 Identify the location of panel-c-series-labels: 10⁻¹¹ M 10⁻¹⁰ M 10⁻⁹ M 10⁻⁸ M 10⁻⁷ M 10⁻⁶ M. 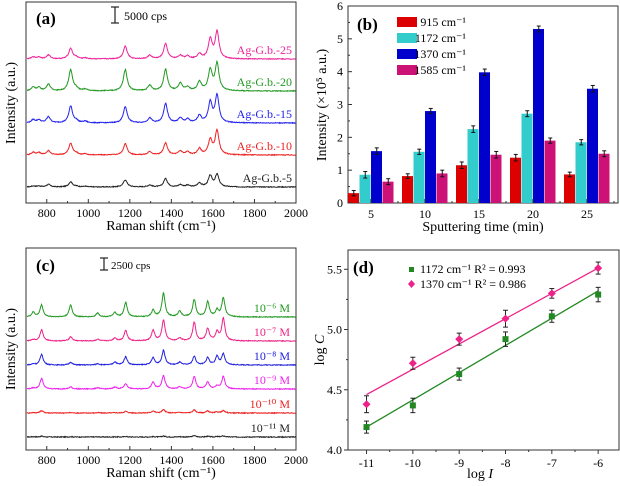
(270, 368).